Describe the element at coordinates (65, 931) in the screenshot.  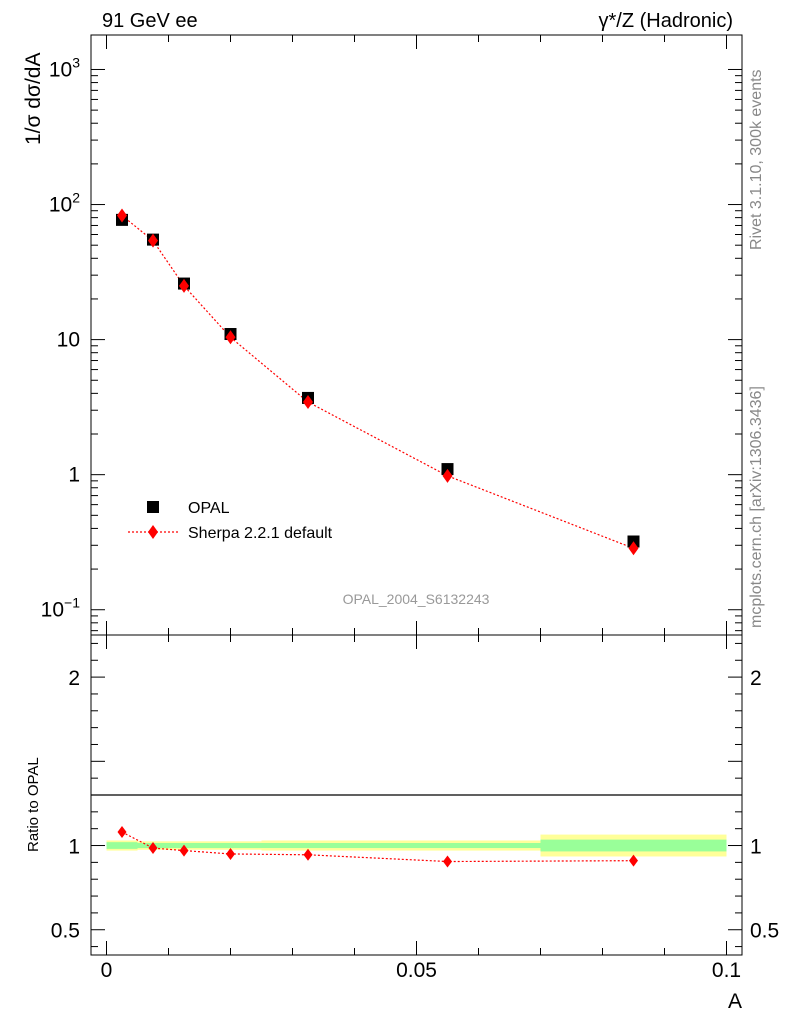
I see `ratio-y-tick-label: 0.5` at that location.